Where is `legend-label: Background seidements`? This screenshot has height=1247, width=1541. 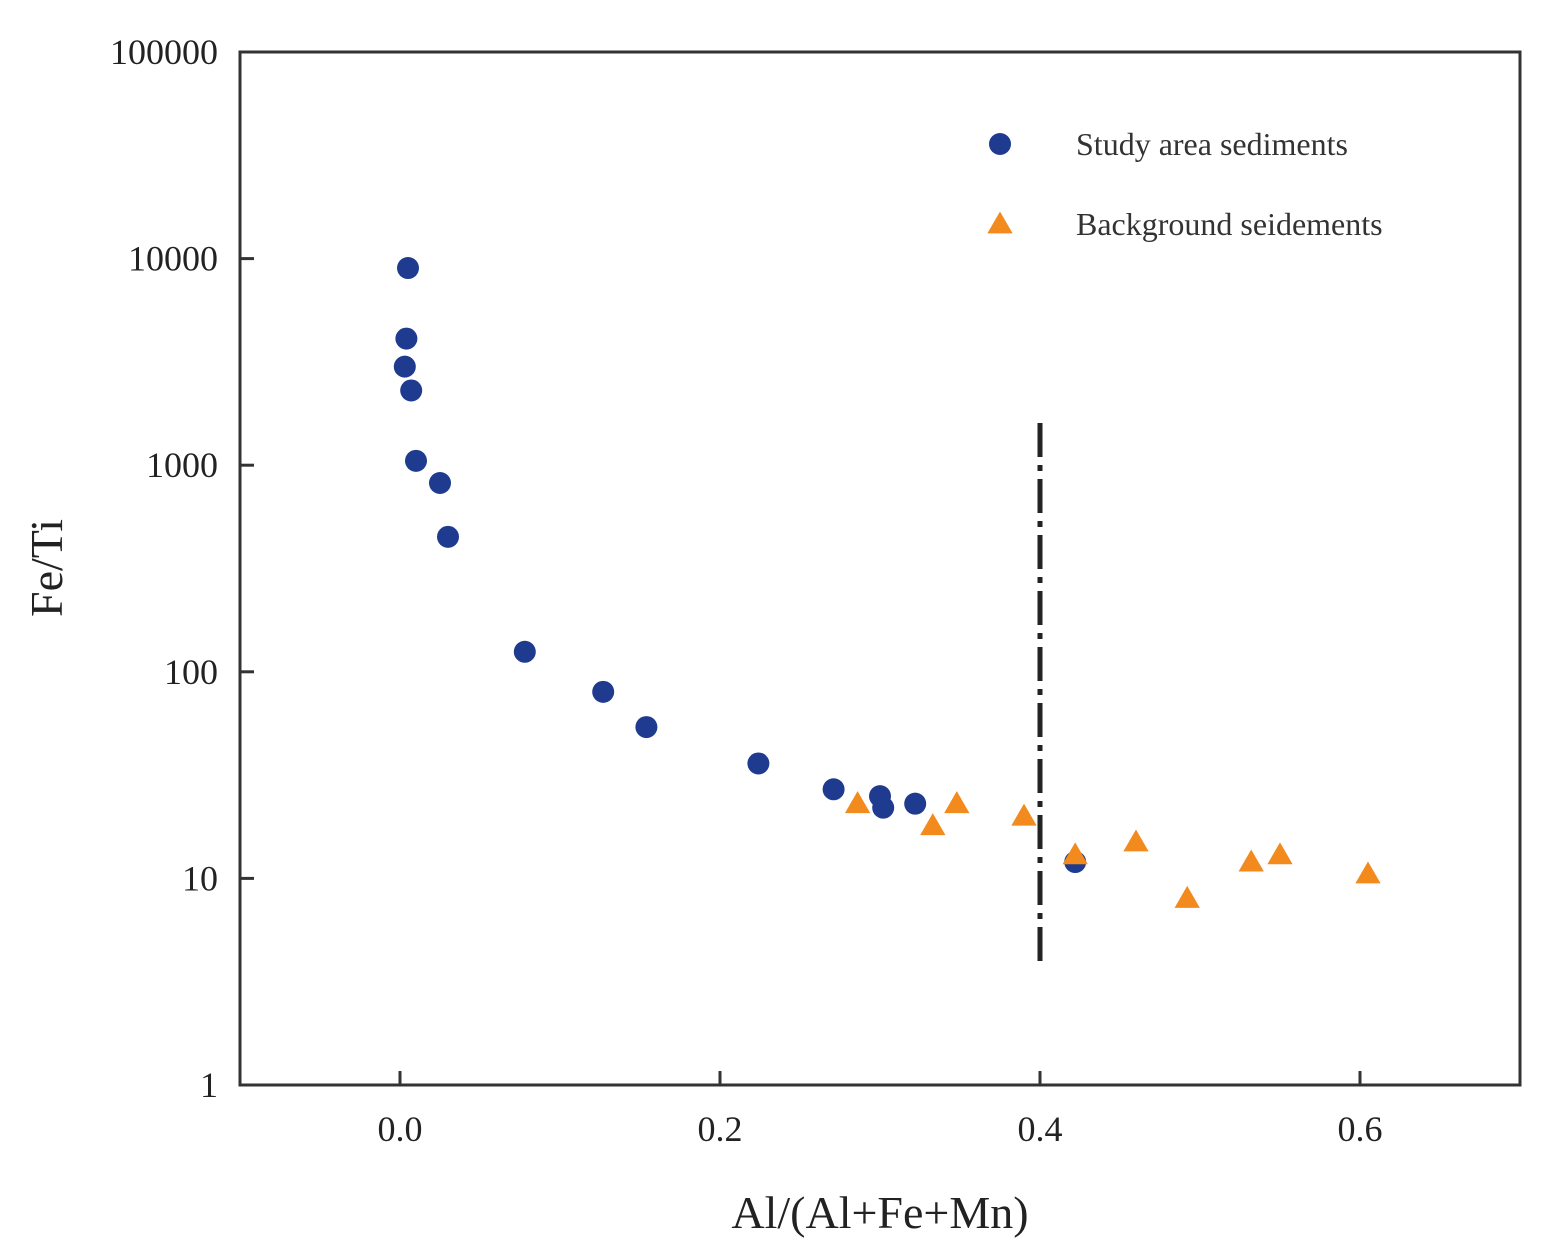
legend-label: Background seidements is located at coordinates (1229, 224).